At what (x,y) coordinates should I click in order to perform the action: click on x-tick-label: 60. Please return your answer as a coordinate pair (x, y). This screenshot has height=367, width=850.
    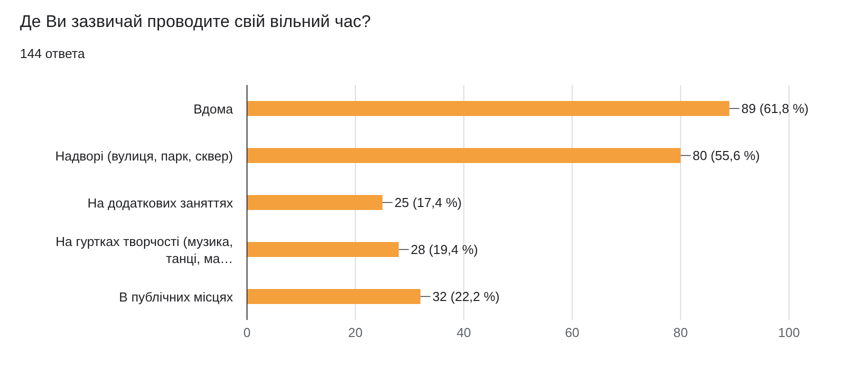
    Looking at the image, I should click on (572, 332).